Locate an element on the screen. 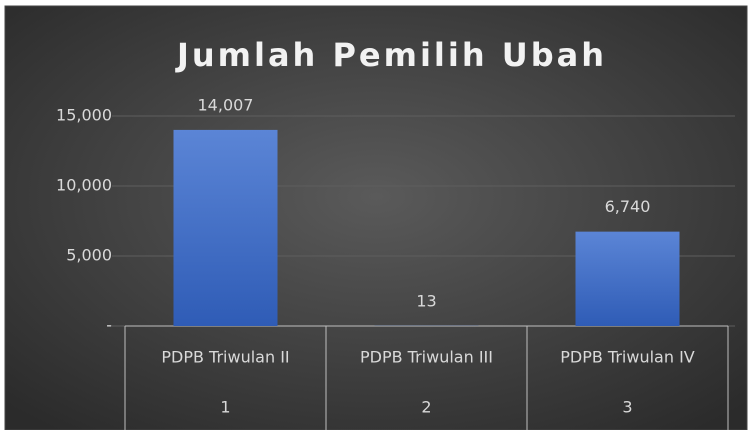  x-group-label: 2 is located at coordinates (426, 407).